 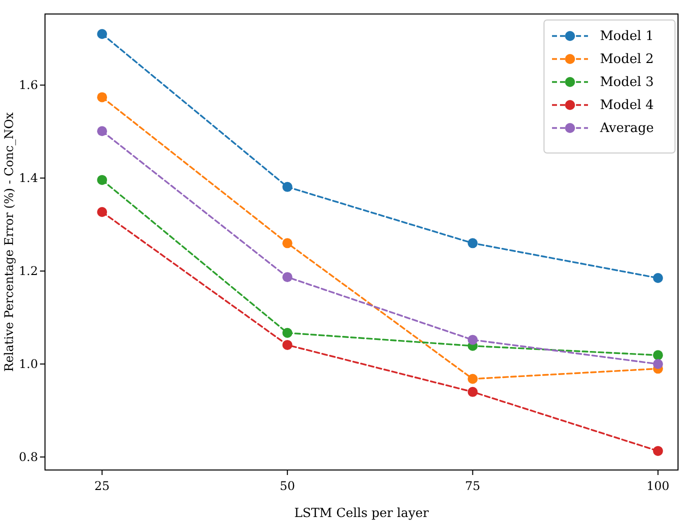 What do you see at coordinates (627, 59) in the screenshot?
I see `legend-label: Model 2` at bounding box center [627, 59].